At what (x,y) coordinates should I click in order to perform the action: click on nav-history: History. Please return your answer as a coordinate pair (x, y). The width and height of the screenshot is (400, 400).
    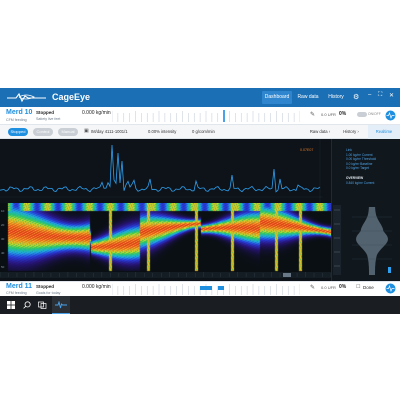
    Looking at the image, I should click on (336, 97).